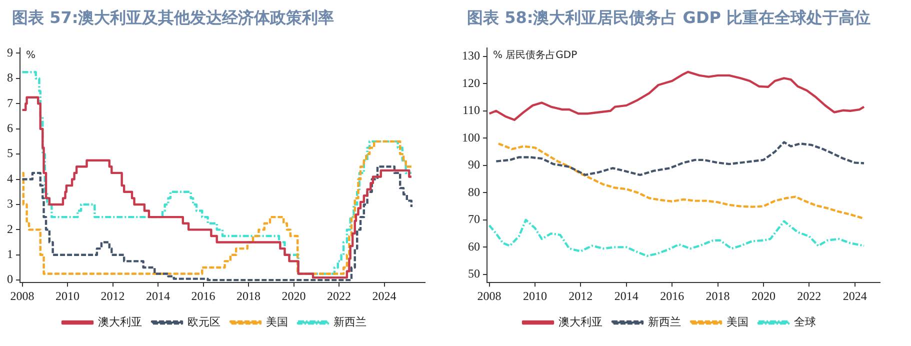 This screenshot has height=346, width=911. What do you see at coordinates (474, 246) in the screenshot?
I see `y-tick-label: 60` at bounding box center [474, 246].